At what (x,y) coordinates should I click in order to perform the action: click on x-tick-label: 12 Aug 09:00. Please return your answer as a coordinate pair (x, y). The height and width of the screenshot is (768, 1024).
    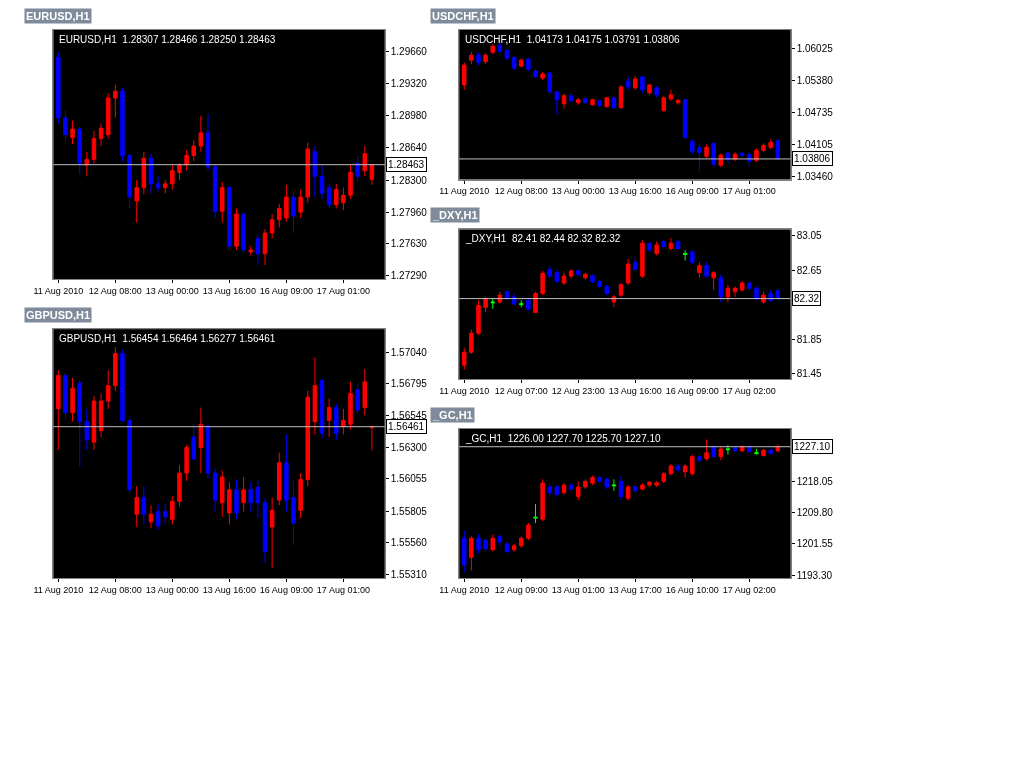
    Looking at the image, I should click on (521, 590).